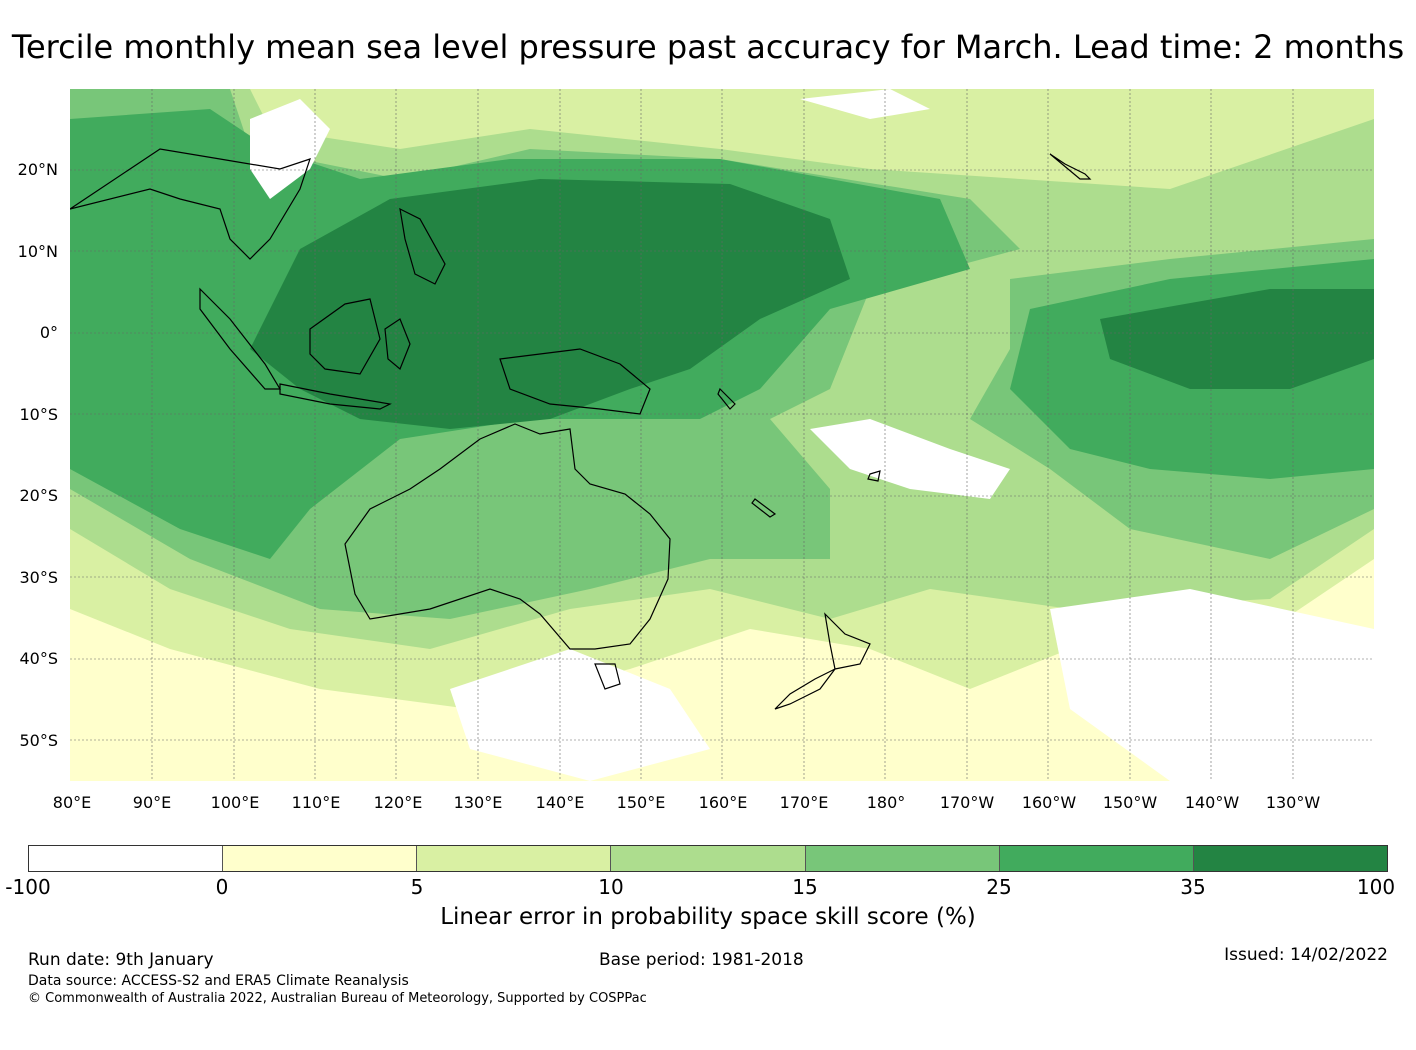 This screenshot has width=1416, height=1050. What do you see at coordinates (1070, 166) in the screenshot?
I see `hawaii` at bounding box center [1070, 166].